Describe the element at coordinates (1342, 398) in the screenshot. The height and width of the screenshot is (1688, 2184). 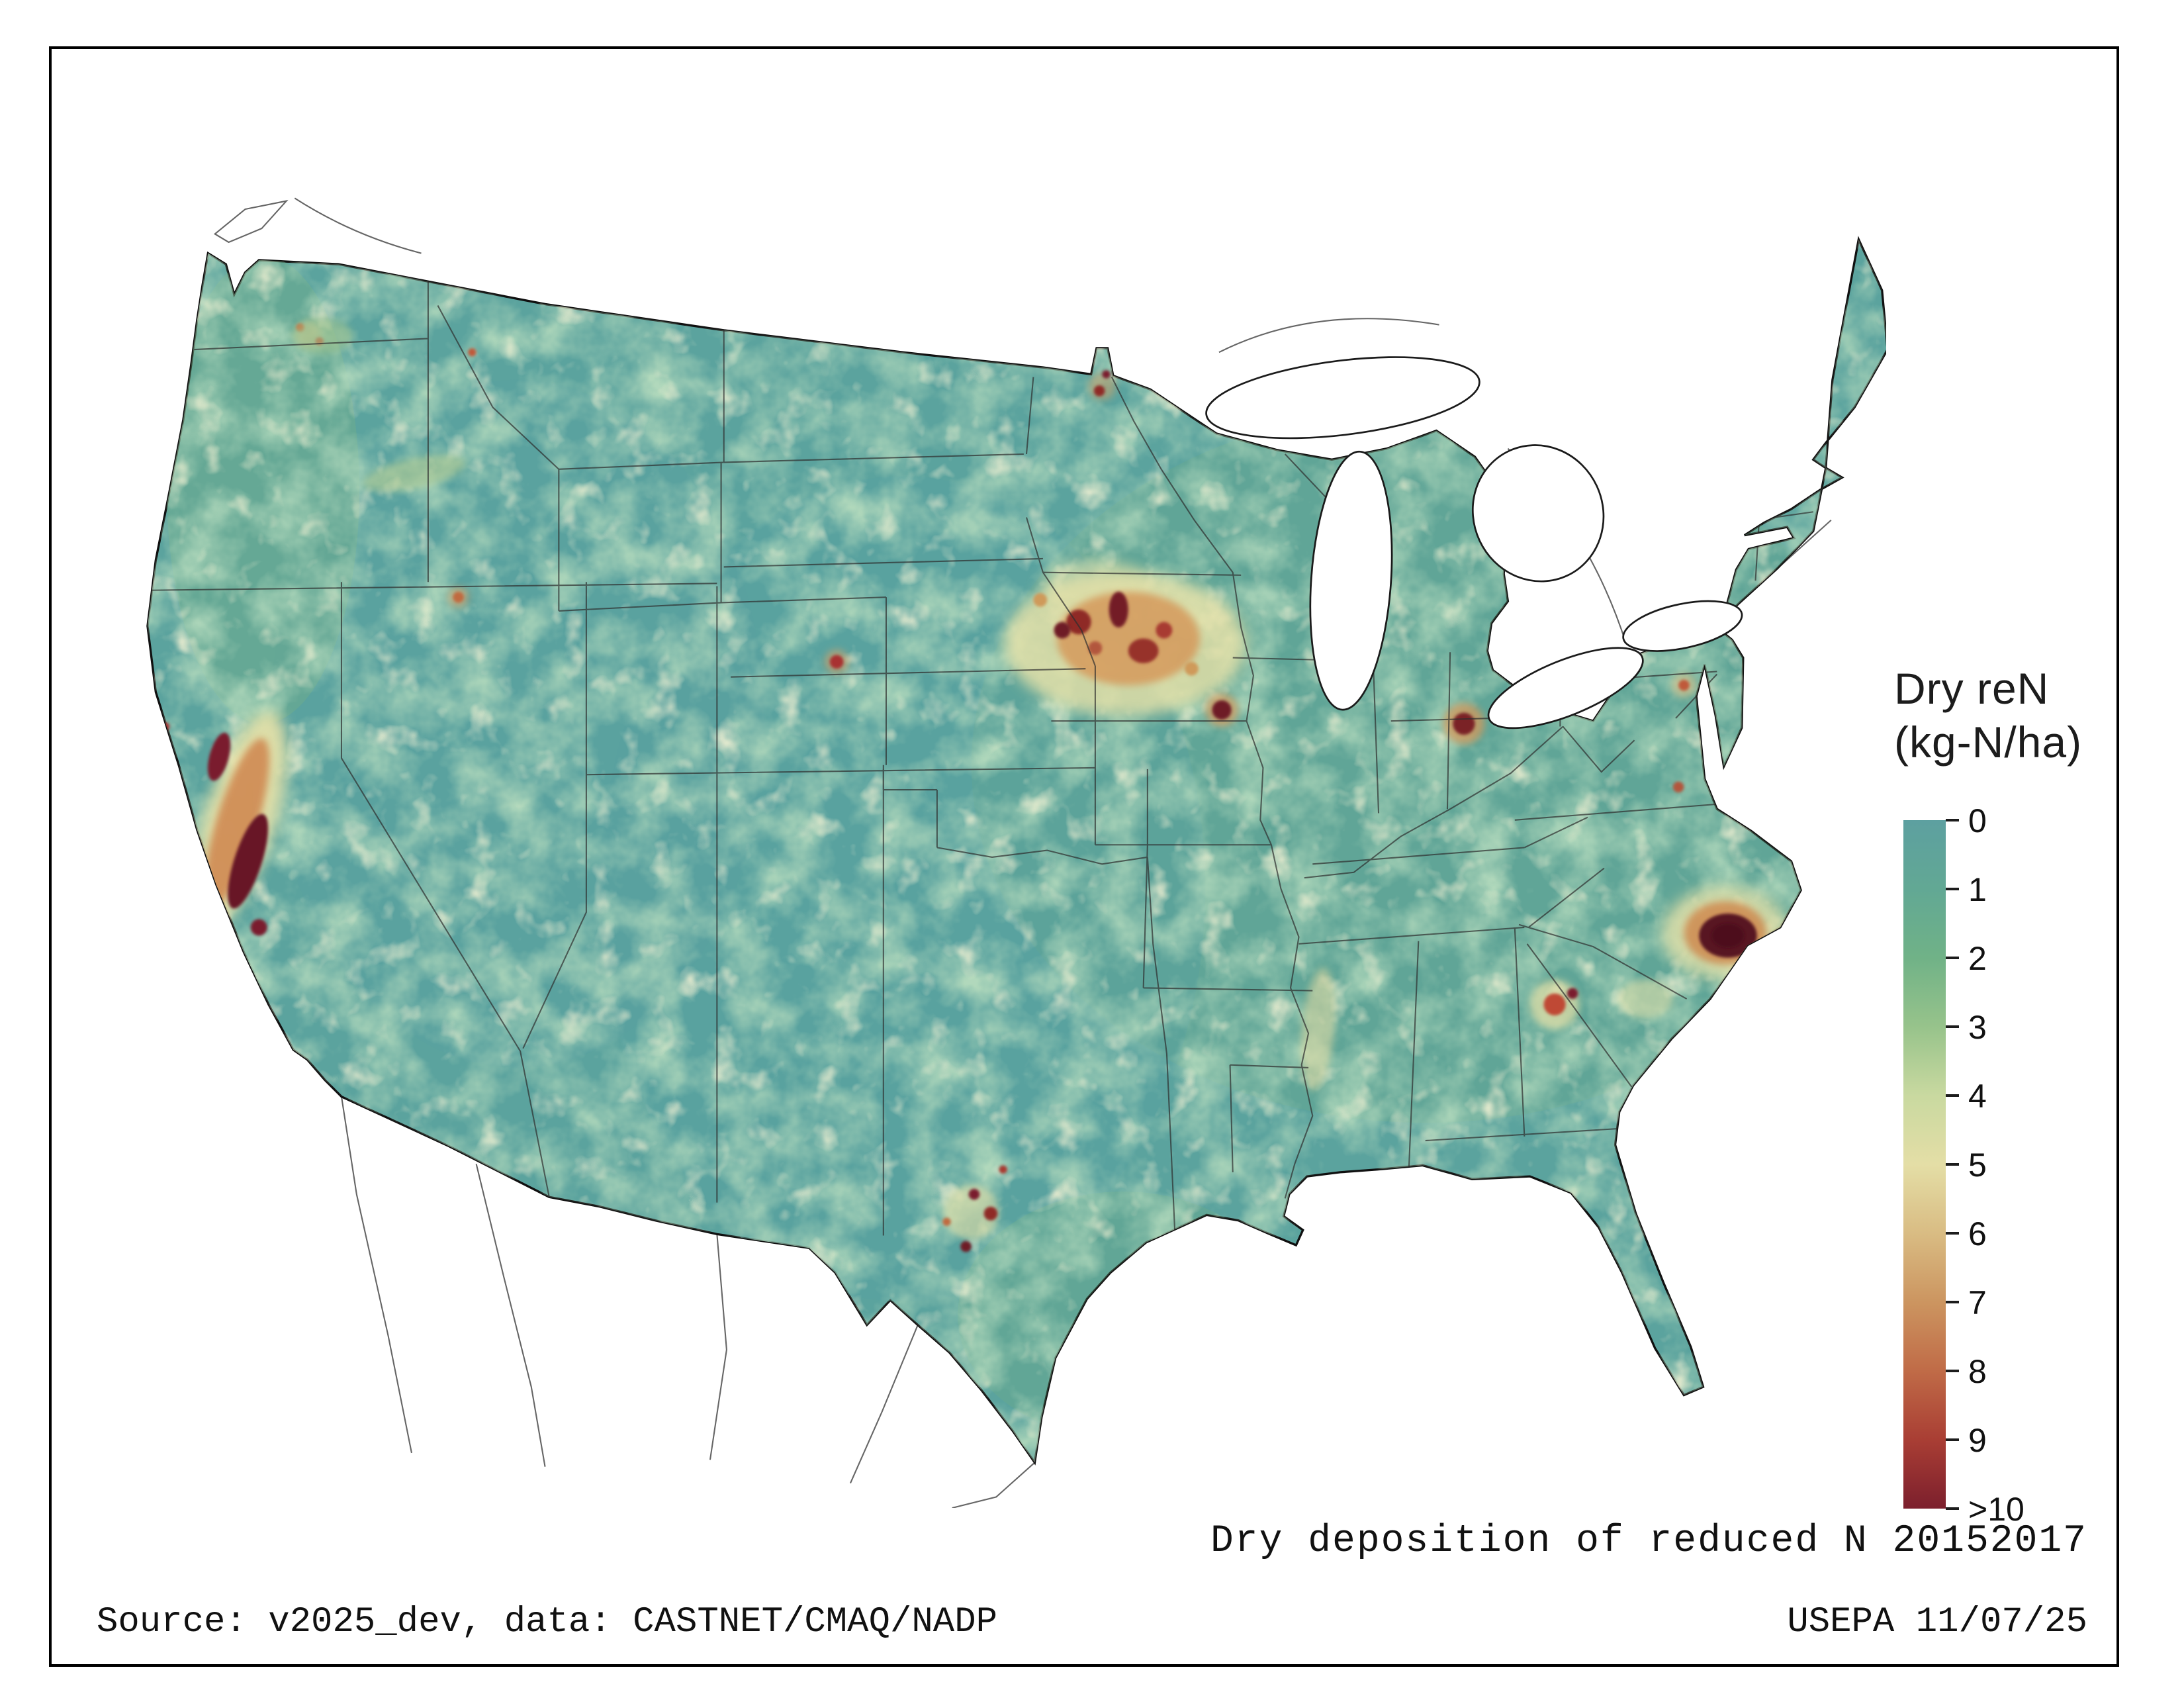
I see `lake-superior` at that location.